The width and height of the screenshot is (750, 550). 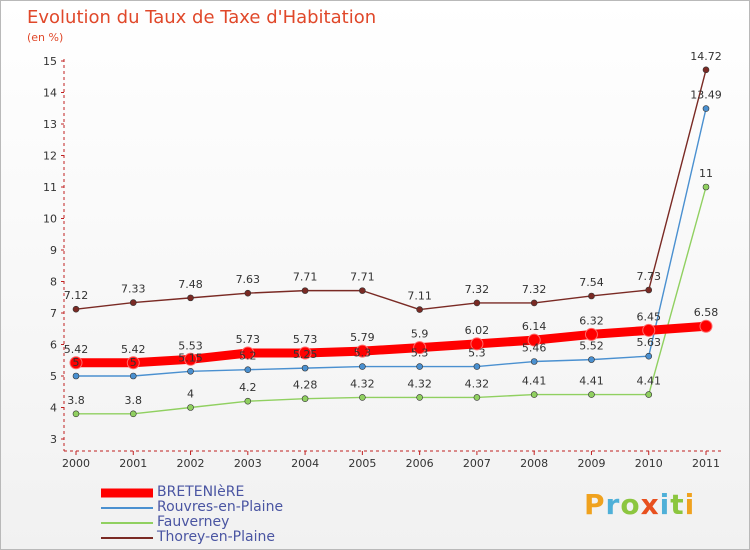 I want to click on x-tick-label: 2000, so click(x=76, y=463).